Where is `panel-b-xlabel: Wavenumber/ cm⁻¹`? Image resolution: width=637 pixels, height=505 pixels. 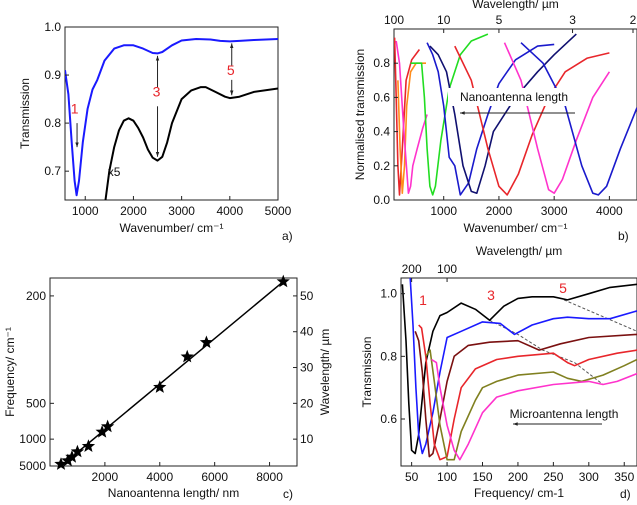 panel-b-xlabel: Wavenumber/ cm⁻¹ is located at coordinates (516, 228).